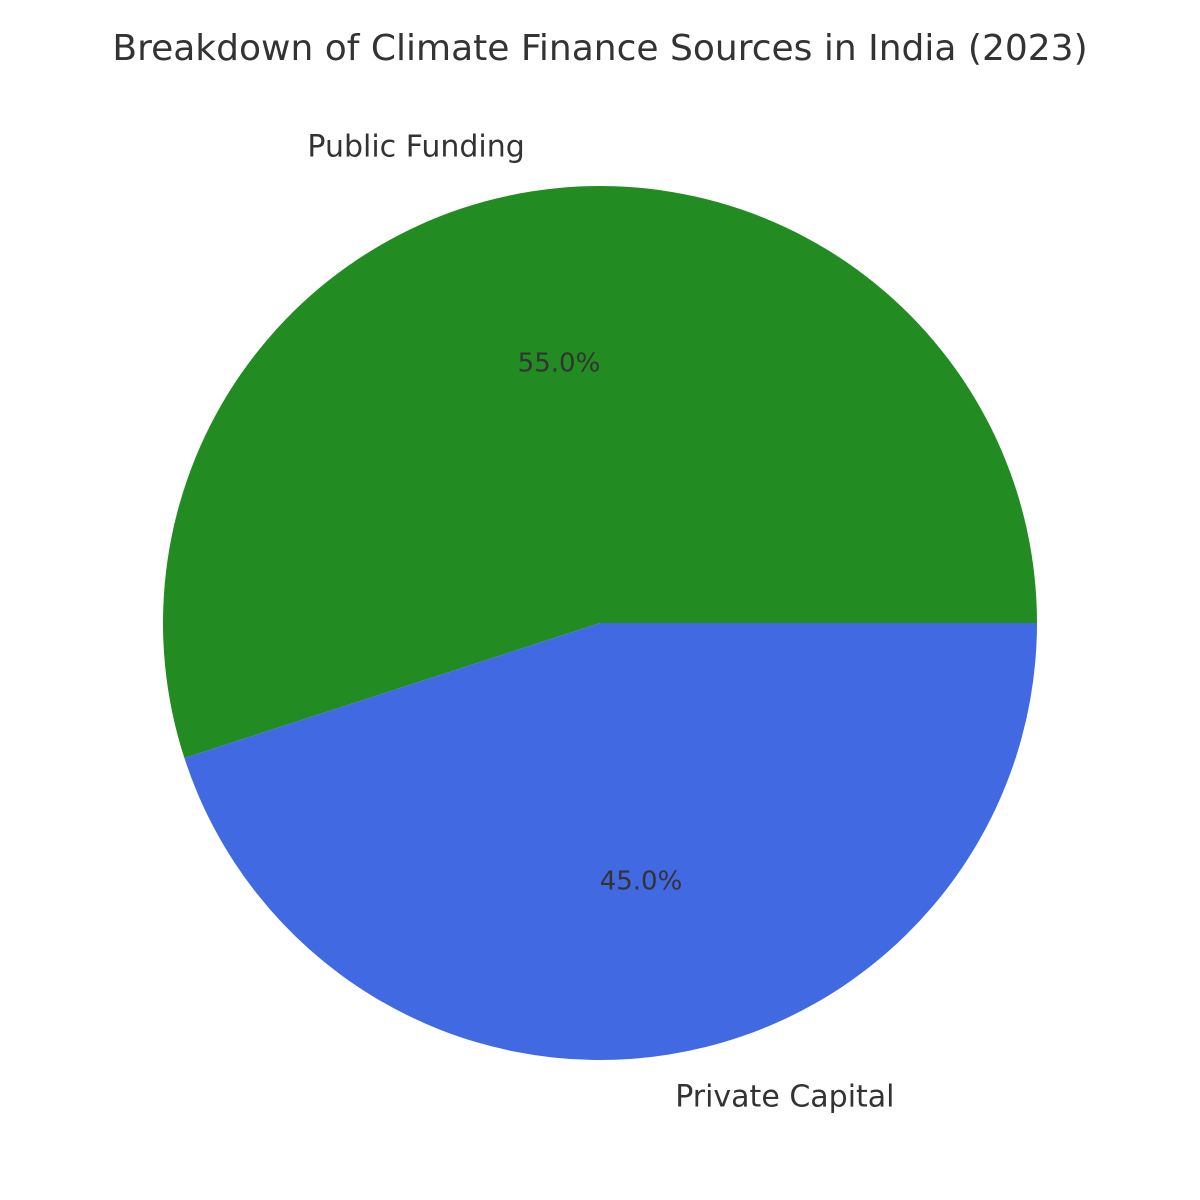  What do you see at coordinates (415, 147) in the screenshot?
I see `slice-label-public-funding: Public Funding` at bounding box center [415, 147].